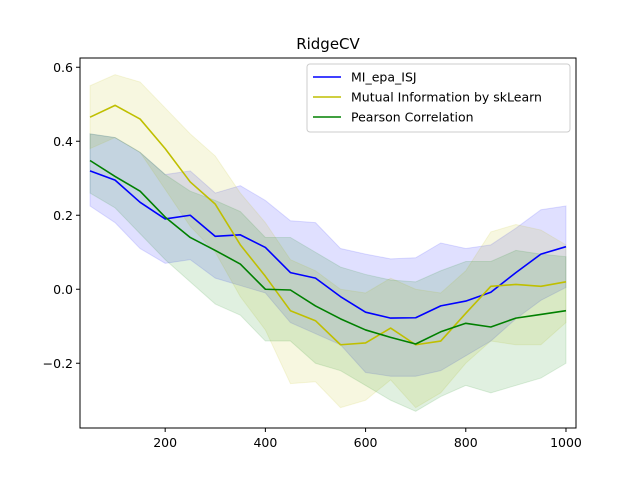 The image size is (640, 480). I want to click on legend-label: Mutual Information by skLearn, so click(446, 97).